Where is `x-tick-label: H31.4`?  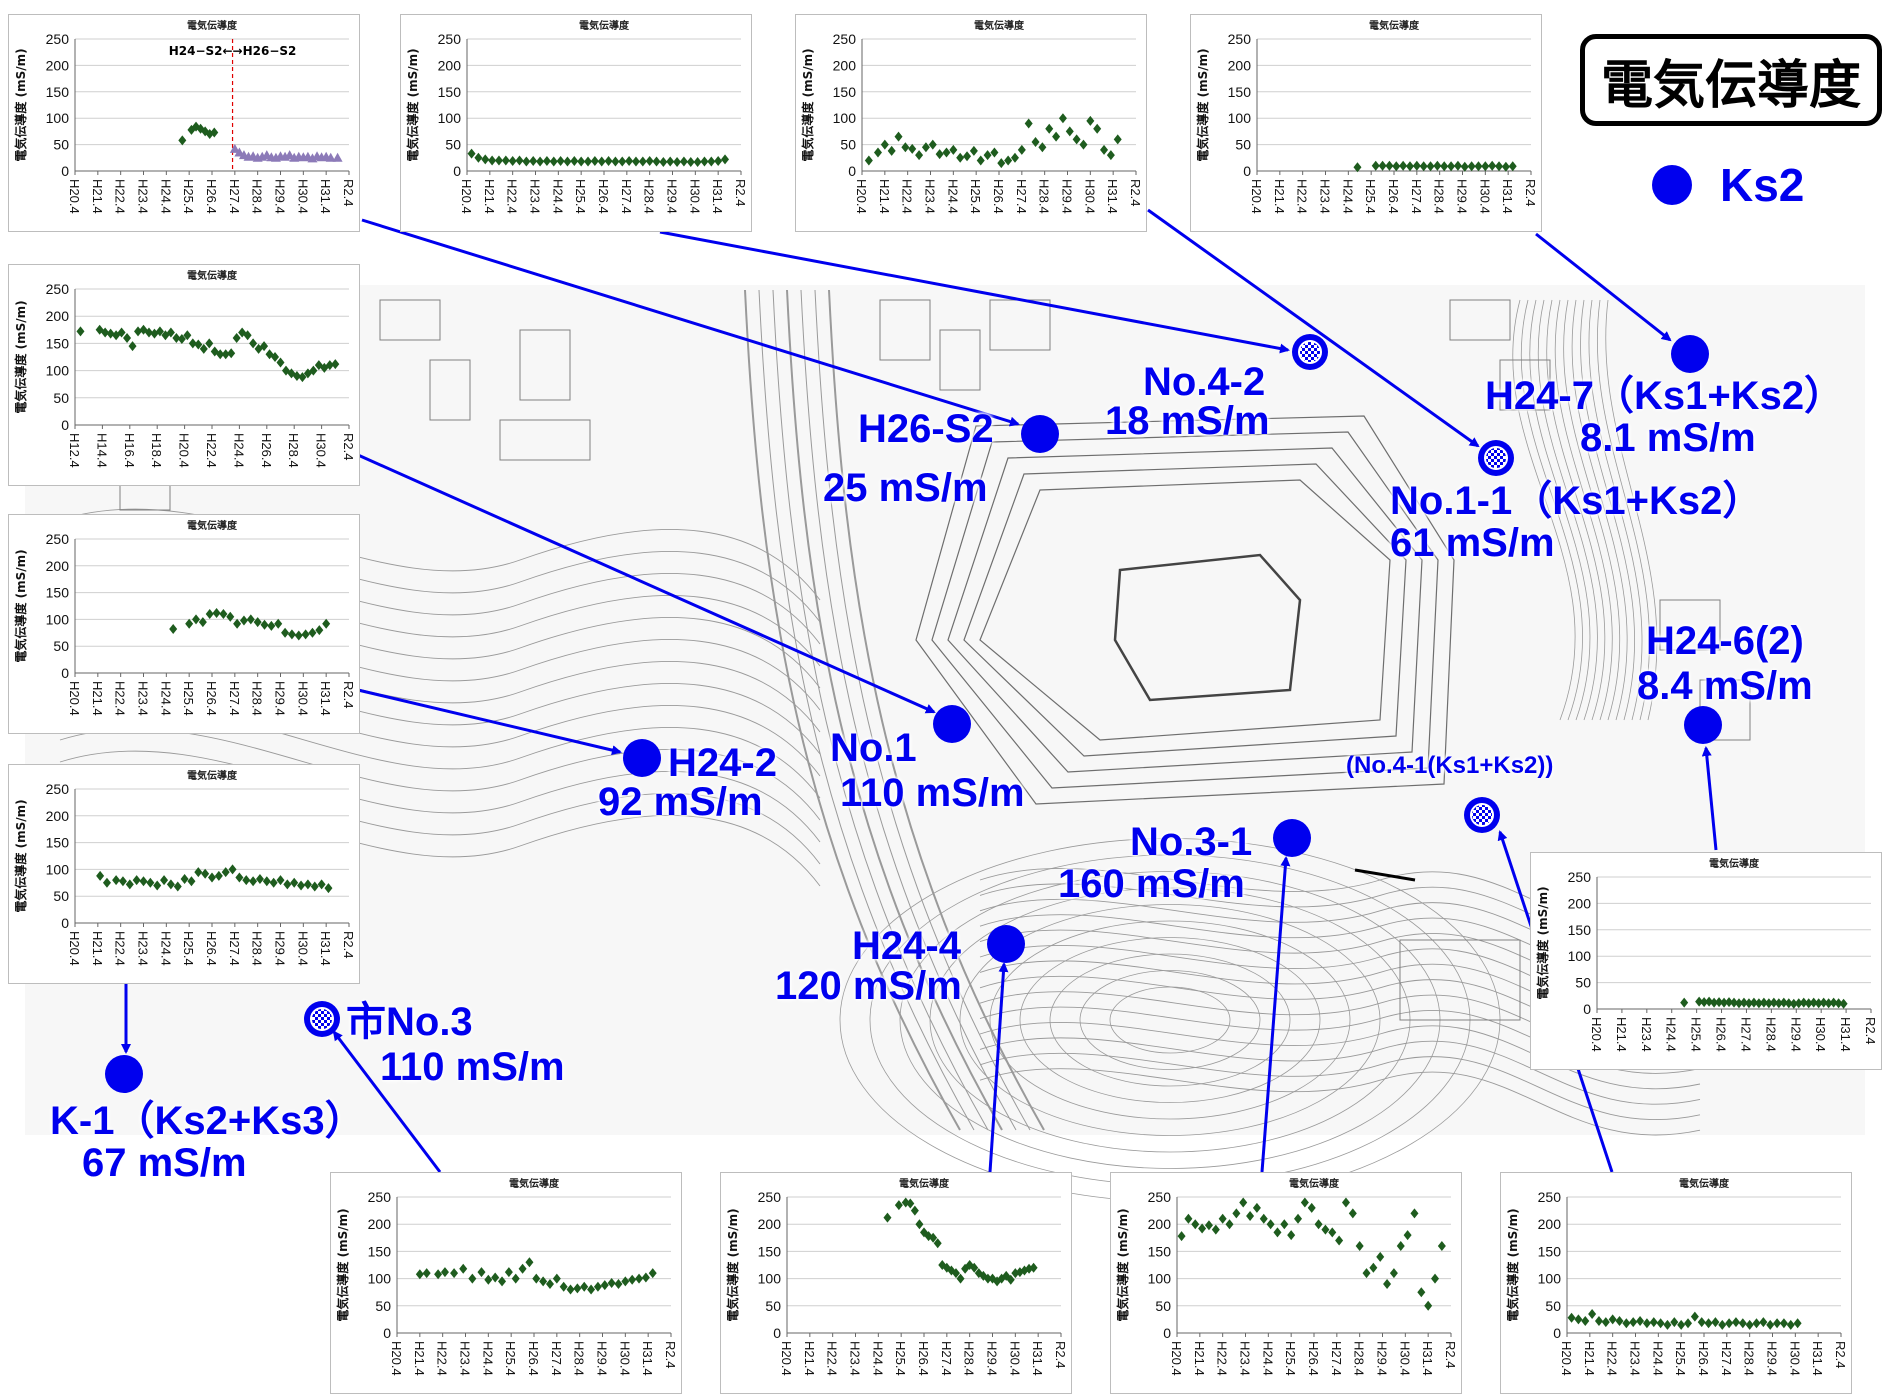 x-tick-label: H31.4 is located at coordinates (1507, 196).